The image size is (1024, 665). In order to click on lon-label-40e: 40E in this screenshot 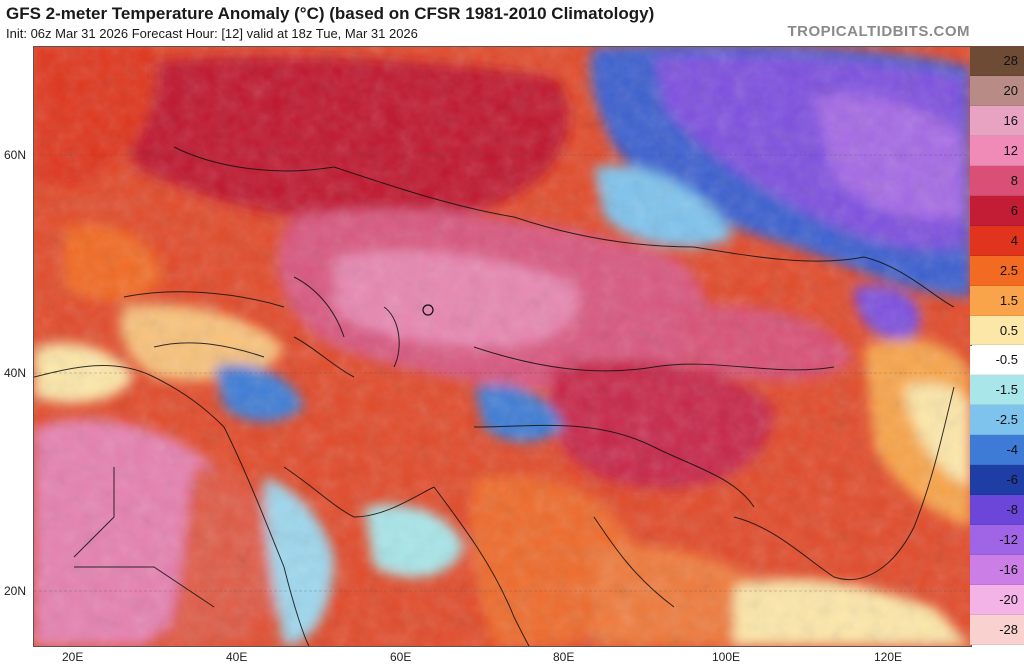, I will do `click(237, 657)`.